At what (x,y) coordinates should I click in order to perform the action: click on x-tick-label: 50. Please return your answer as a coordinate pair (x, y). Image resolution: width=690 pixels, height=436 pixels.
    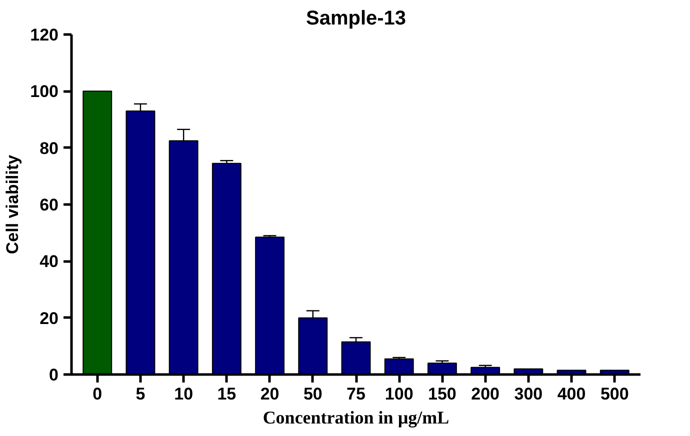
    Looking at the image, I should click on (312, 394).